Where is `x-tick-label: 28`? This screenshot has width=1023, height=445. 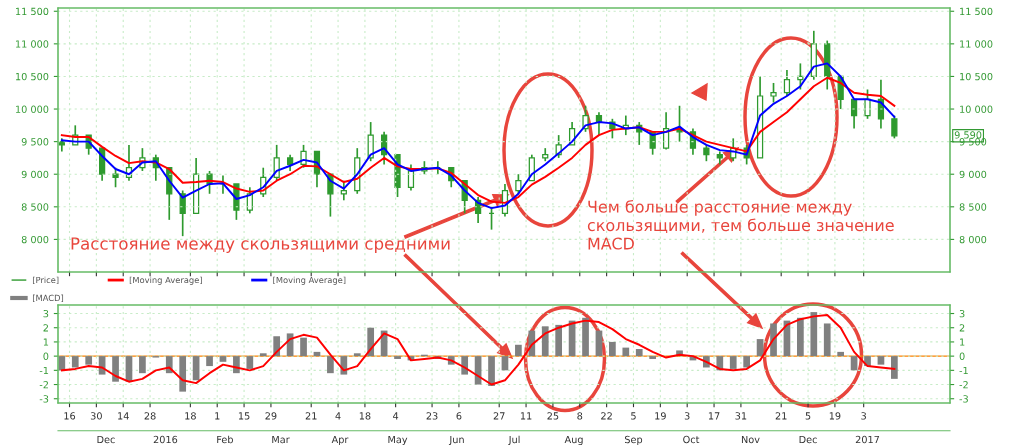 x-tick-label: 28 is located at coordinates (150, 416).